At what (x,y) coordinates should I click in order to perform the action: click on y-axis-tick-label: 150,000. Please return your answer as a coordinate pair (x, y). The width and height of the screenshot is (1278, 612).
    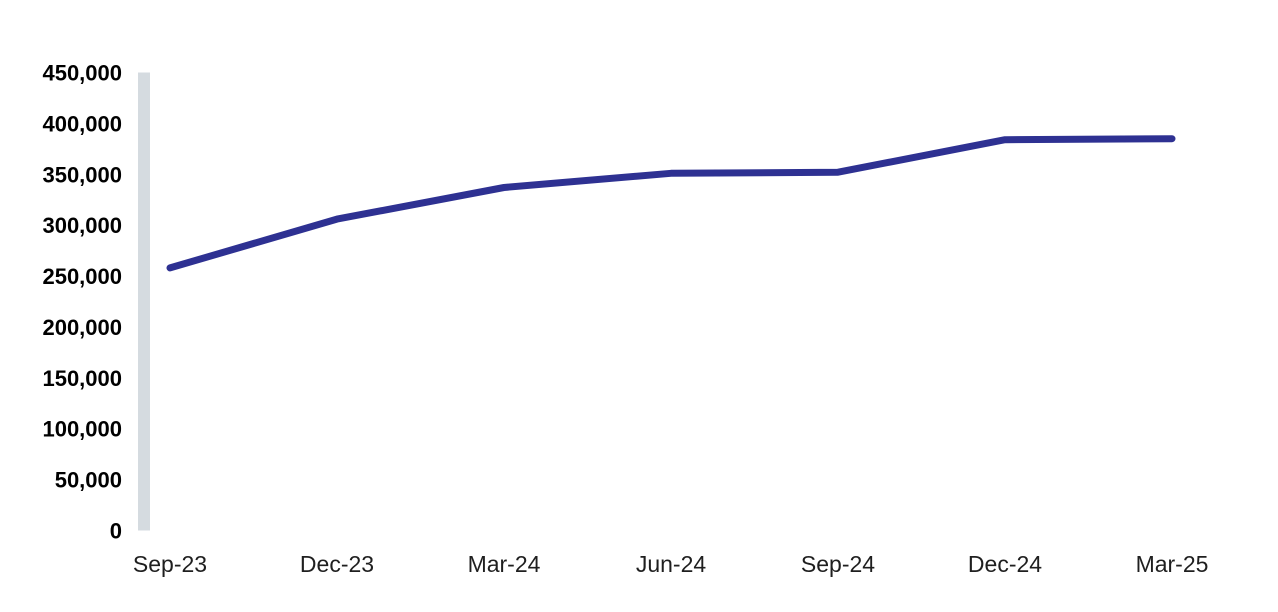
    Looking at the image, I should click on (82, 378).